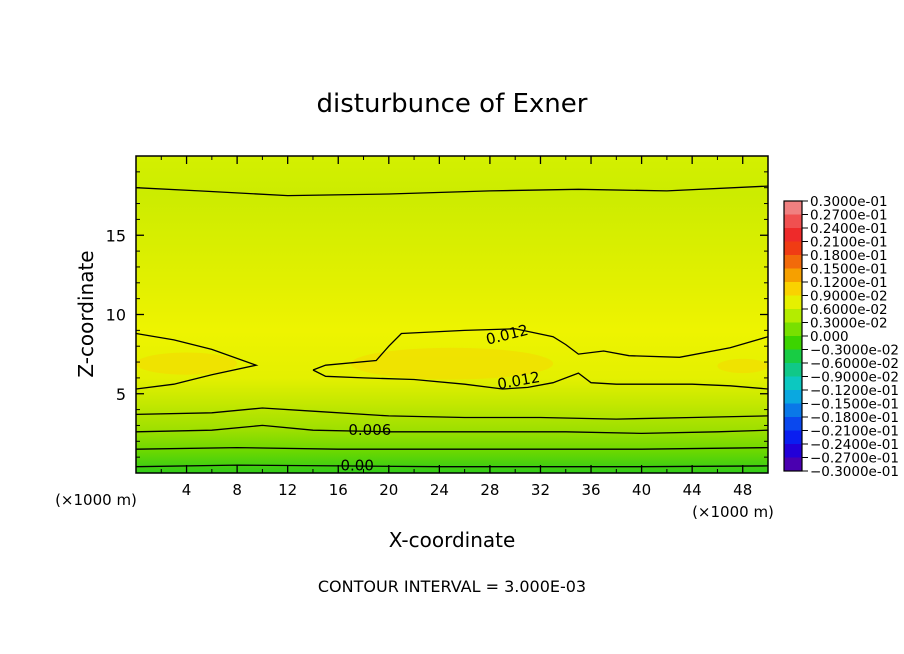  Describe the element at coordinates (854, 445) in the screenshot. I see `colorbar-label: −0.2400e-01` at that location.